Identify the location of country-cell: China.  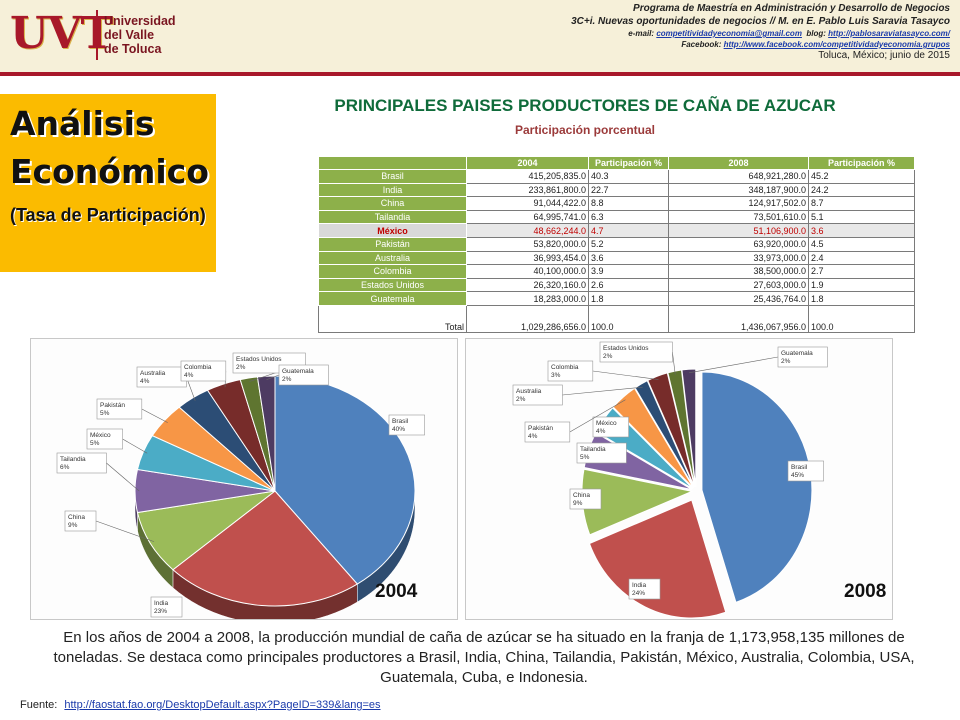
(392, 203).